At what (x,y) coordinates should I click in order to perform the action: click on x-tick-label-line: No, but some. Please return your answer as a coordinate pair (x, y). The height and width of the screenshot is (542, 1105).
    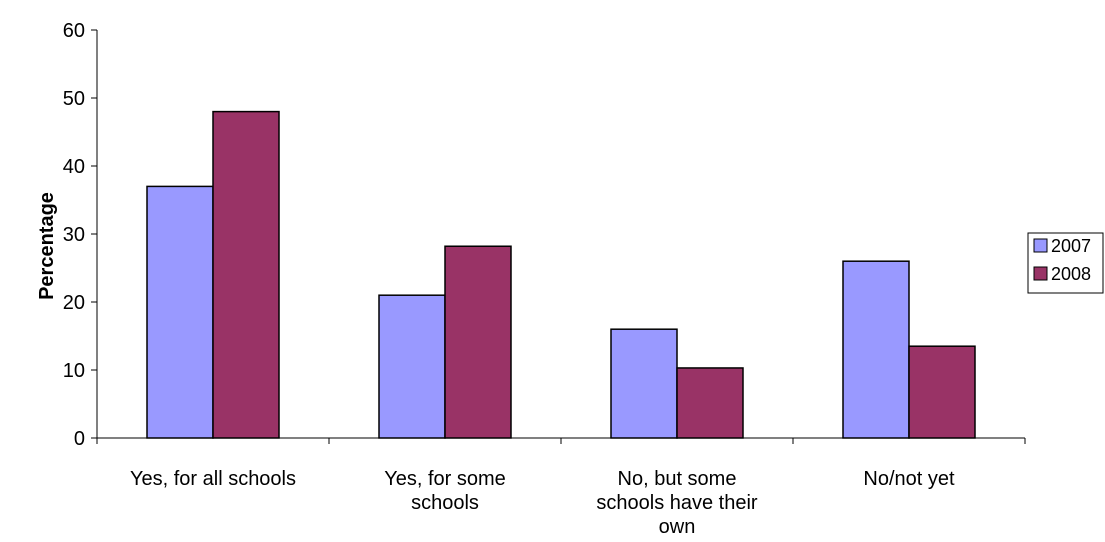
    Looking at the image, I should click on (677, 479).